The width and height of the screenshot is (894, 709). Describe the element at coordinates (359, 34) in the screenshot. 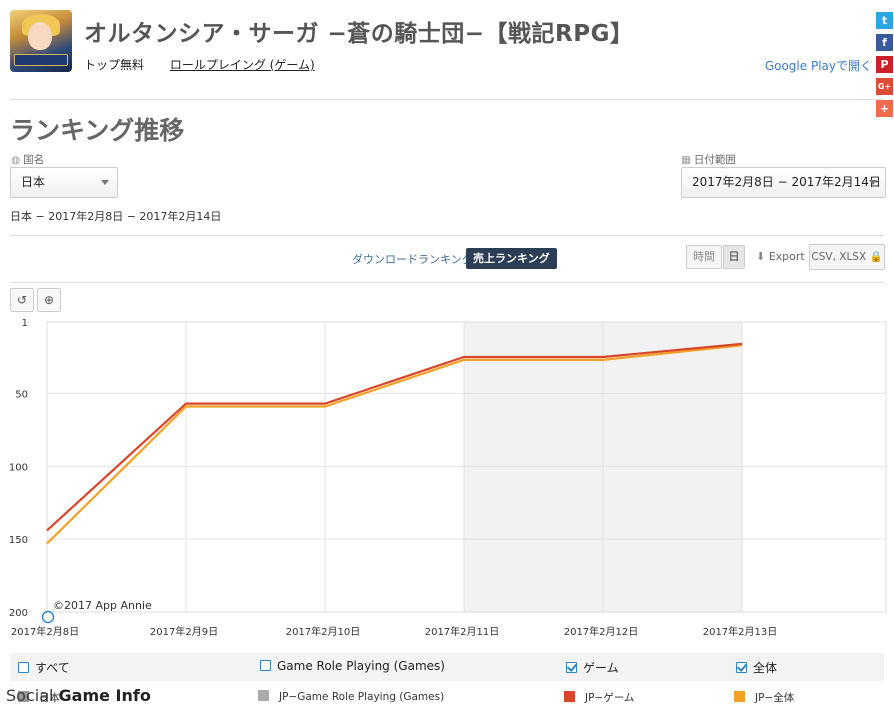

I see `app-title: オルタンシア・サーガ −蒼の騎士団−【戦記RPG】` at that location.